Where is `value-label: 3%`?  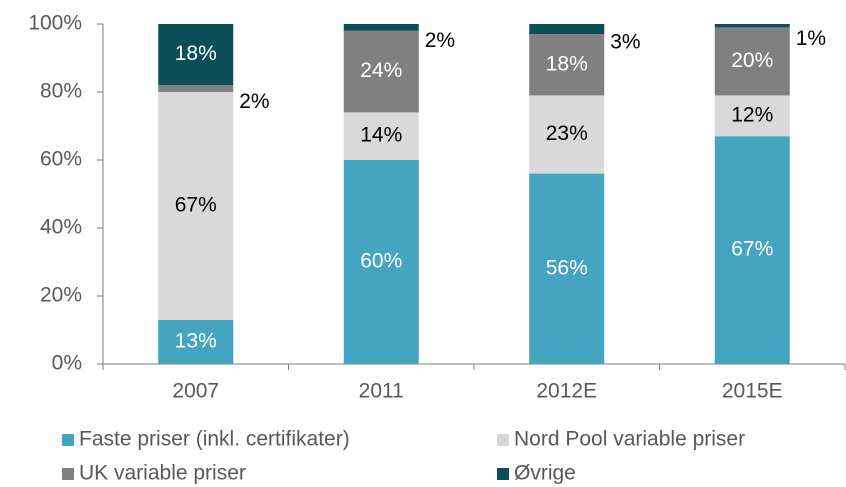
value-label: 3% is located at coordinates (625, 42).